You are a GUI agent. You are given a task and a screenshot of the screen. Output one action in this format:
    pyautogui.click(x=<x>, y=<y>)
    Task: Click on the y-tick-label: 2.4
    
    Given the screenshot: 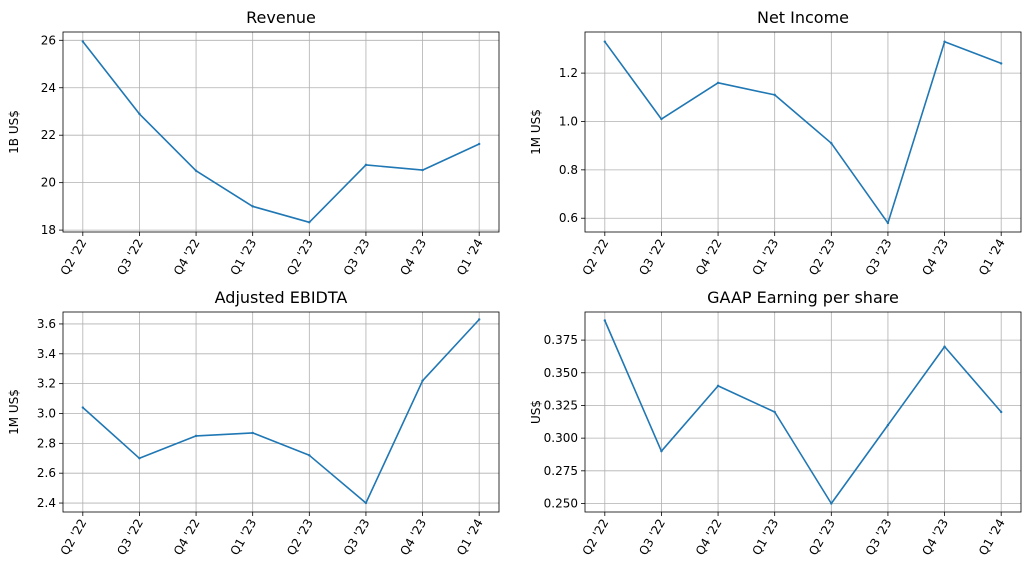 What is the action you would take?
    pyautogui.click(x=46, y=503)
    